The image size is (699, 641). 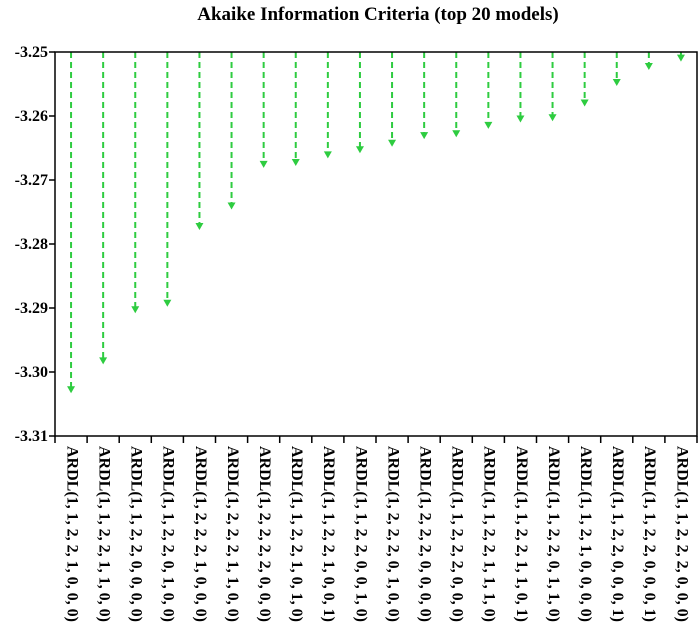 What do you see at coordinates (296, 534) in the screenshot?
I see `x-tick-label: ARDL(1, 1, 2, 2, 1, 0, 1, 0)` at bounding box center [296, 534].